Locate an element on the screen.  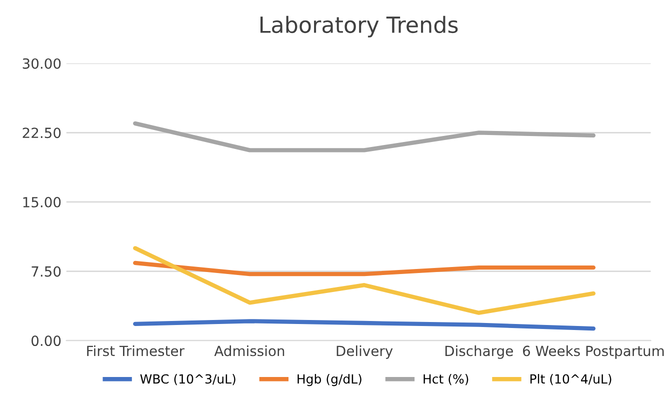
legend-label: WBC (10^3/uL) is located at coordinates (188, 380).